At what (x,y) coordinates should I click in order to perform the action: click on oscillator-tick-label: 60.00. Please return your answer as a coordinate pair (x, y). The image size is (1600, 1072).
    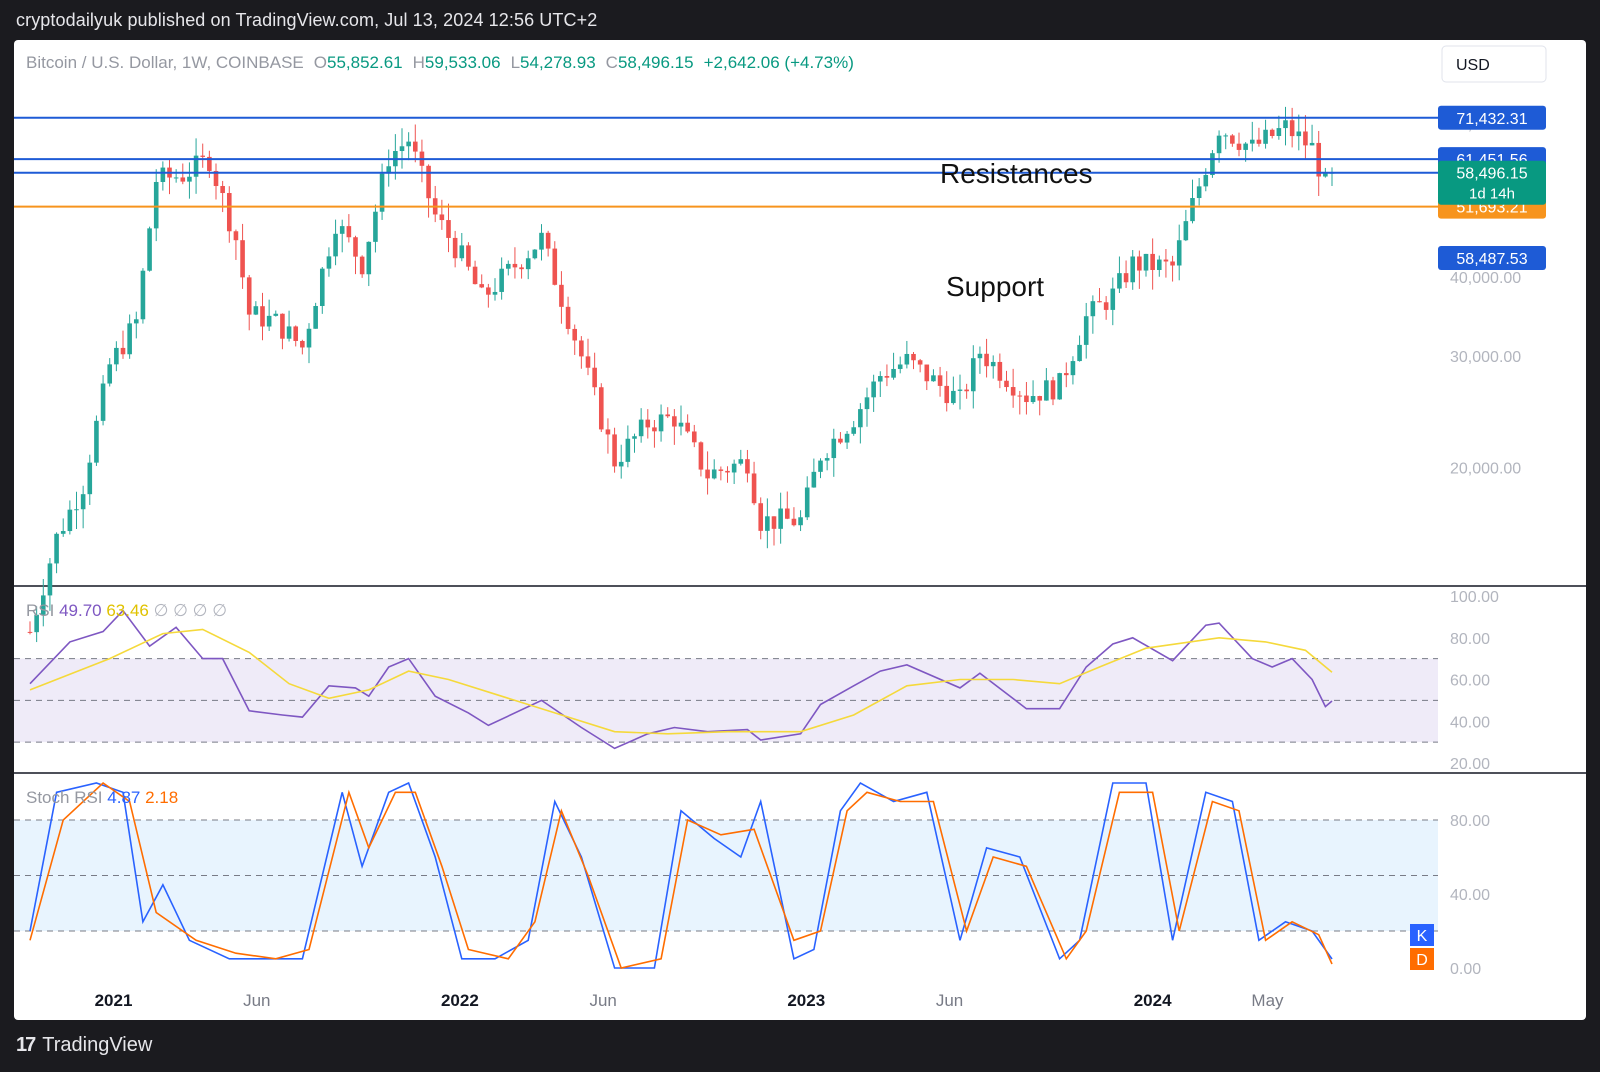
    Looking at the image, I should click on (1470, 681).